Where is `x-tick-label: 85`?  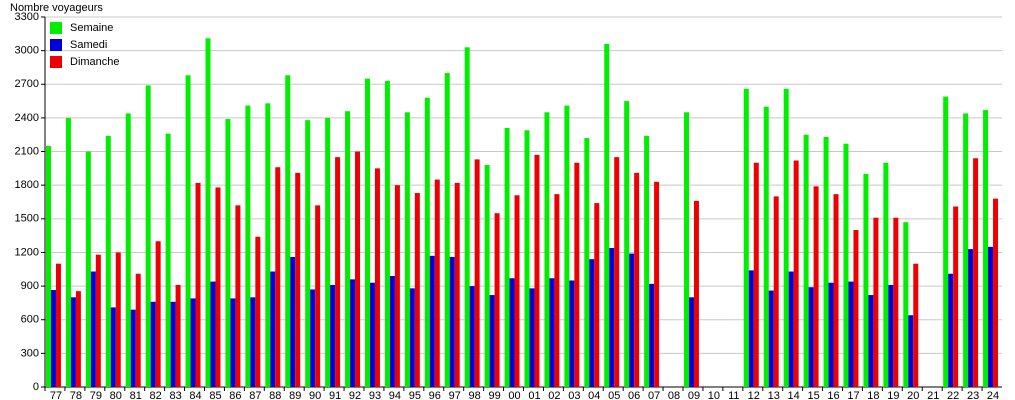 x-tick-label: 85 is located at coordinates (215, 395).